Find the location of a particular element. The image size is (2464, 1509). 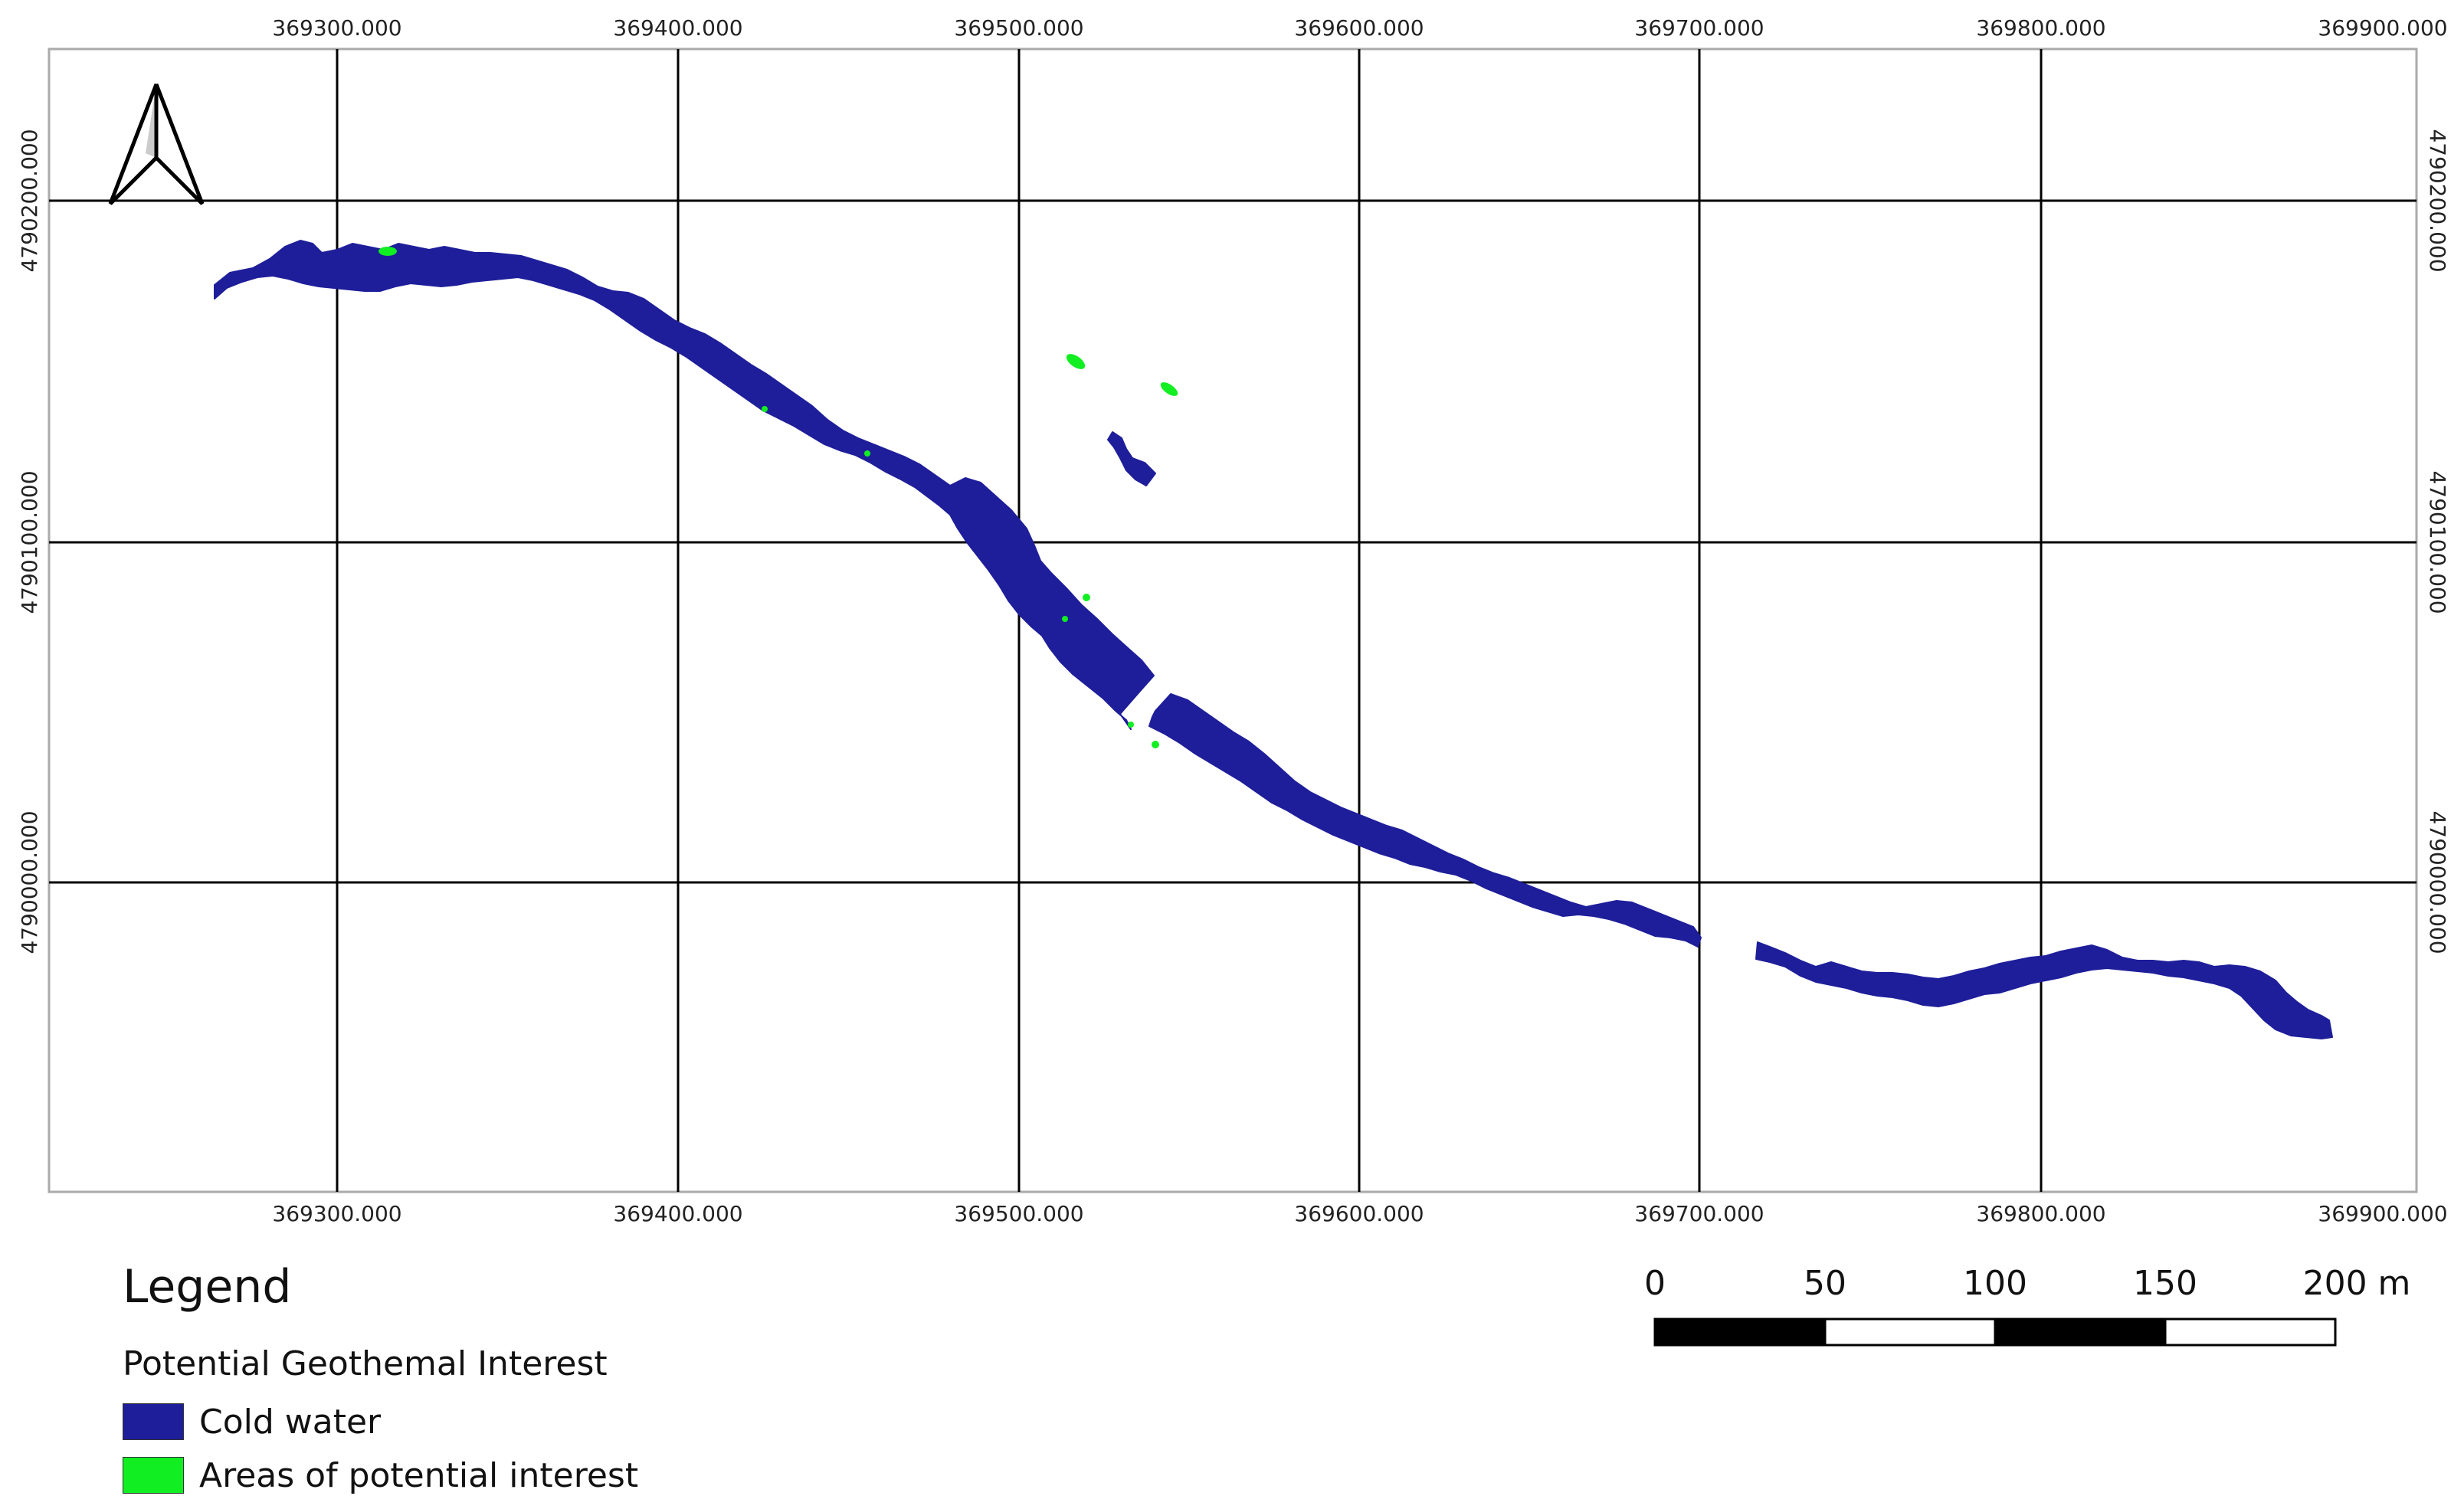

river-segment-west is located at coordinates (684, 485).